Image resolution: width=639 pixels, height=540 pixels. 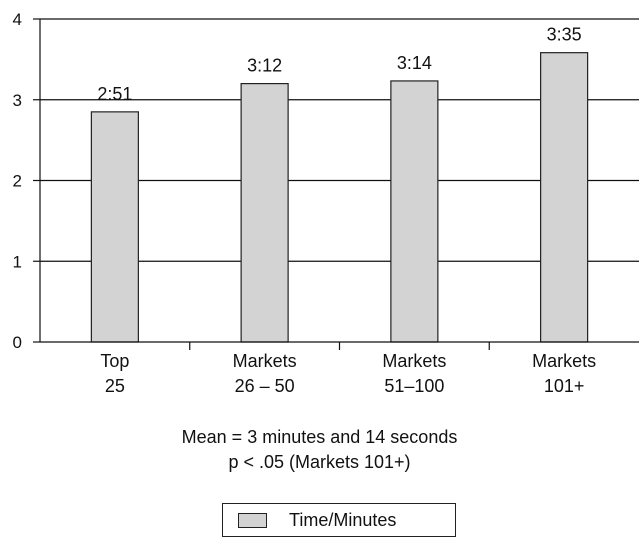 I want to click on y-tick-label-4: 4, so click(x=17, y=19).